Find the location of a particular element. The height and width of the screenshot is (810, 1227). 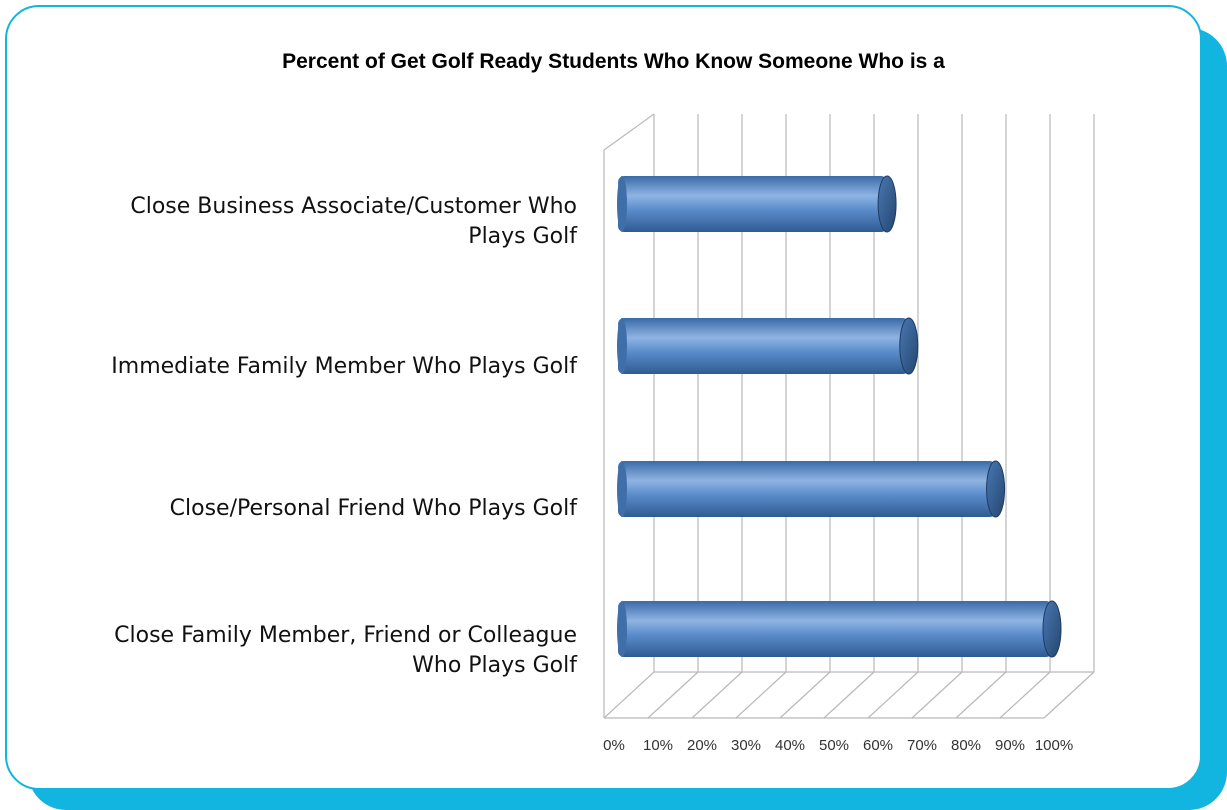

x-tick-label: 50% is located at coordinates (834, 745).